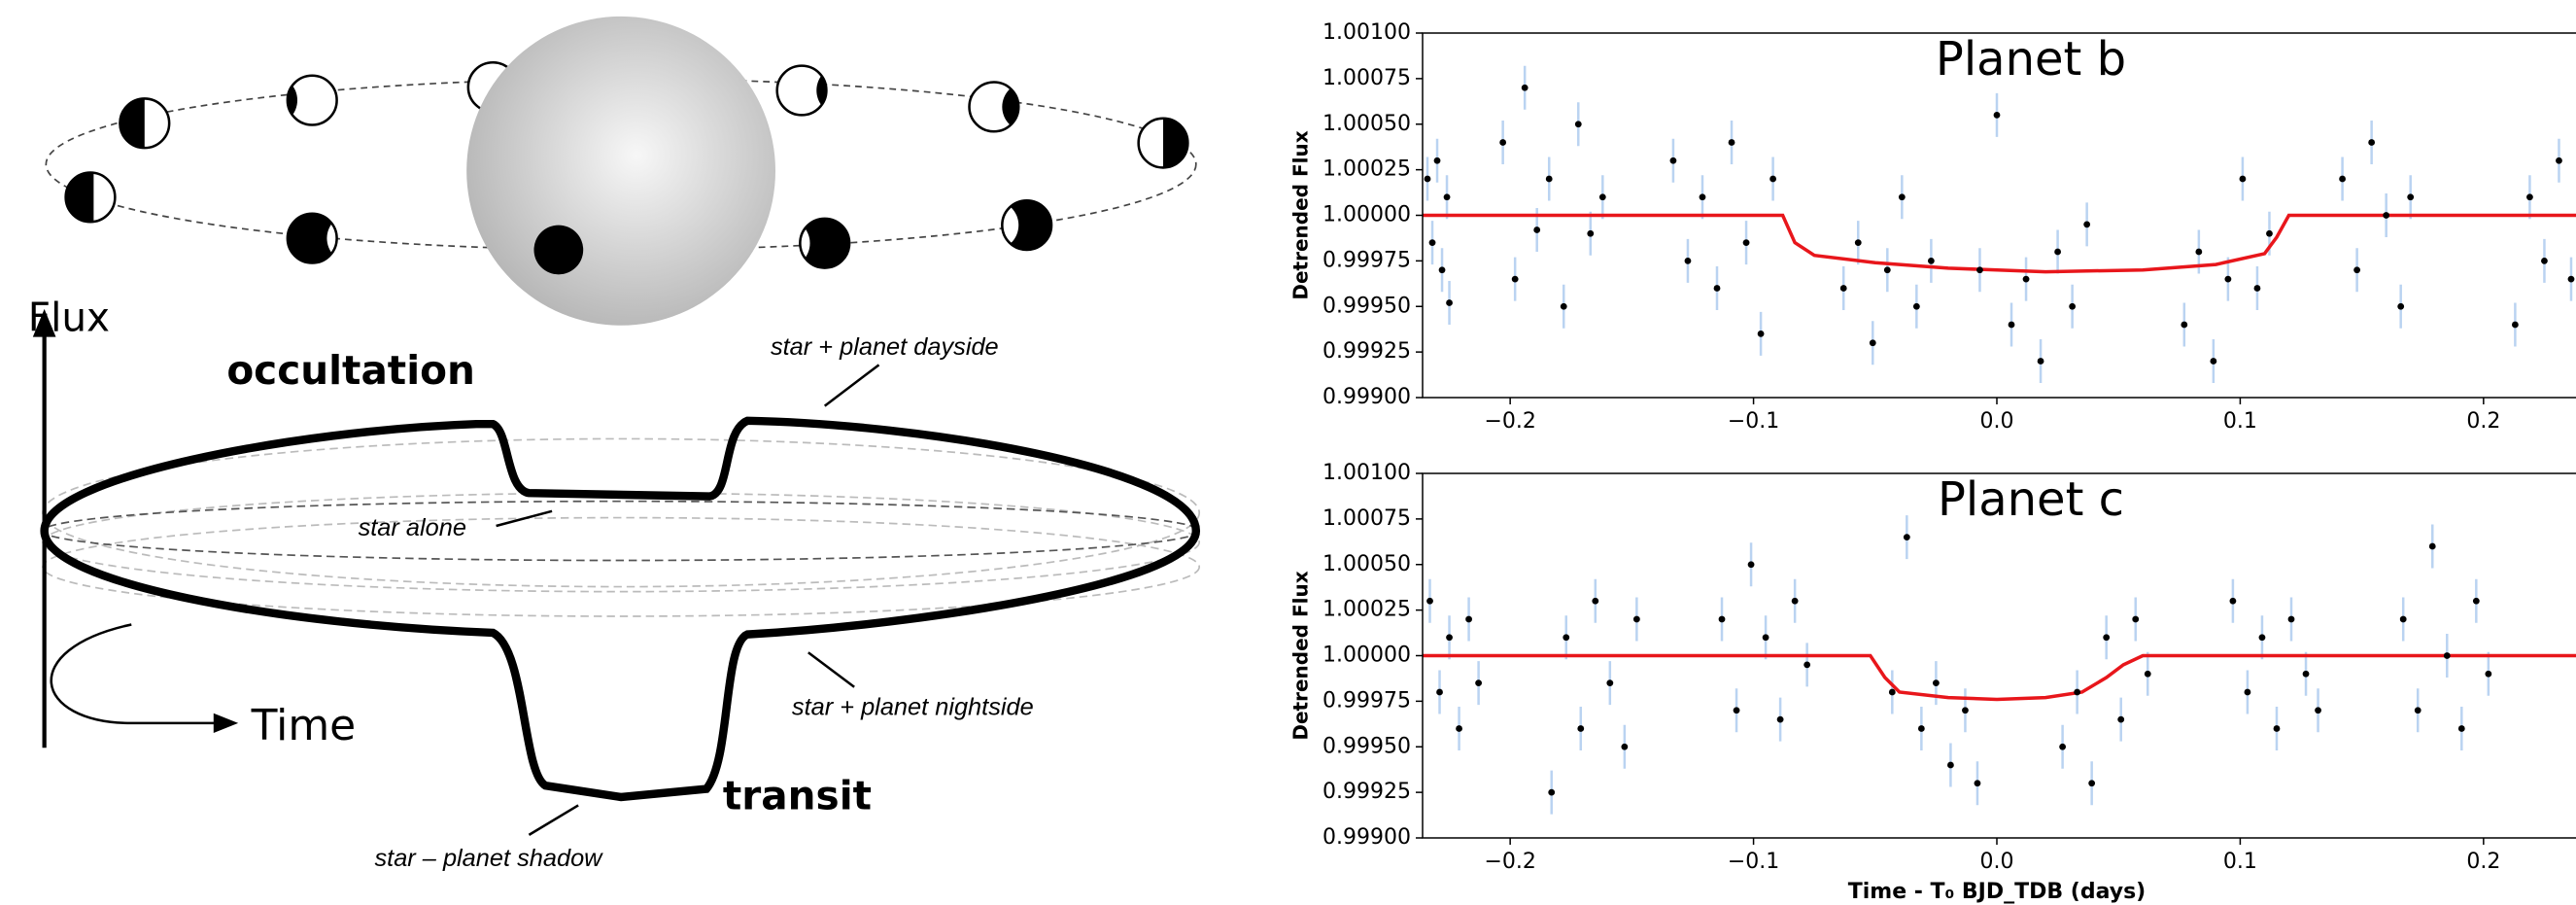 Image resolution: width=2576 pixels, height=905 pixels. I want to click on transit-label: transit, so click(797, 796).